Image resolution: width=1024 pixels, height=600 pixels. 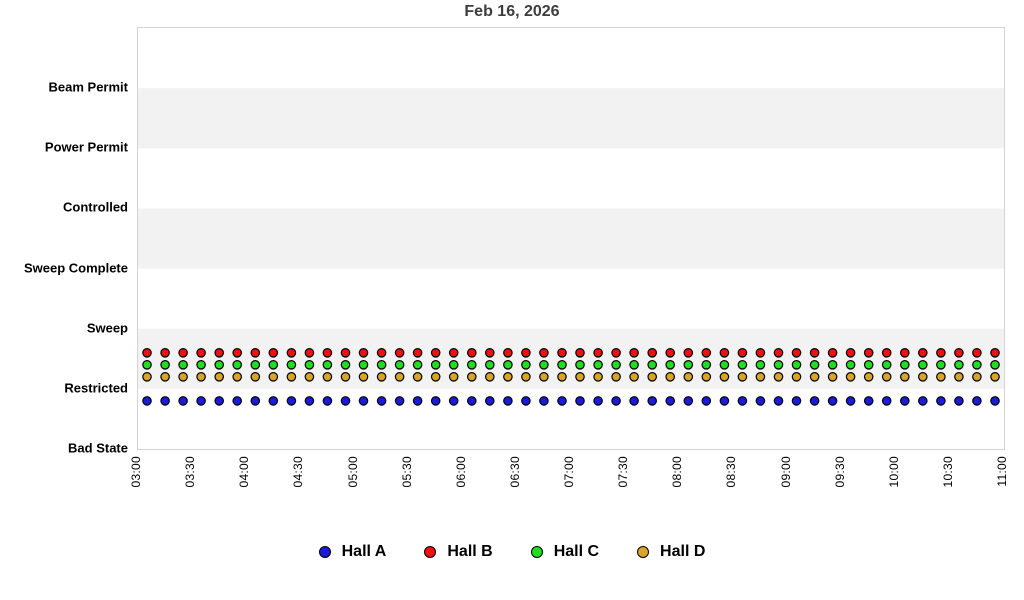 What do you see at coordinates (514, 472) in the screenshot?
I see `x-tick-label-0630: 06:30` at bounding box center [514, 472].